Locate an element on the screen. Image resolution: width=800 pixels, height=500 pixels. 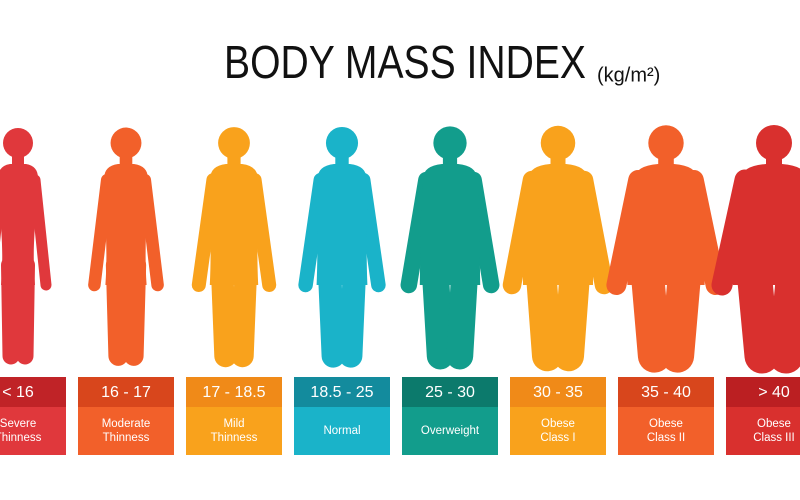
class-label: Normal is located at coordinates (341, 431).